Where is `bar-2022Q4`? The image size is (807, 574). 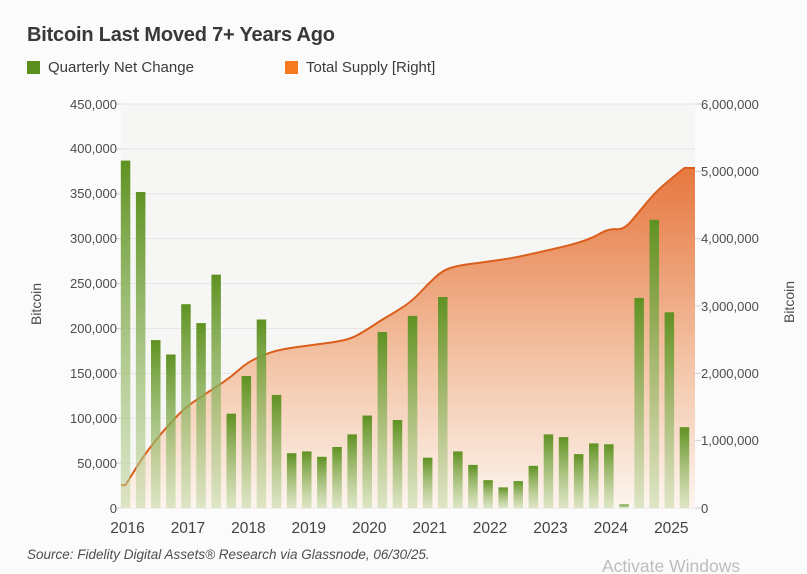
bar-2022Q4 is located at coordinates (533, 486).